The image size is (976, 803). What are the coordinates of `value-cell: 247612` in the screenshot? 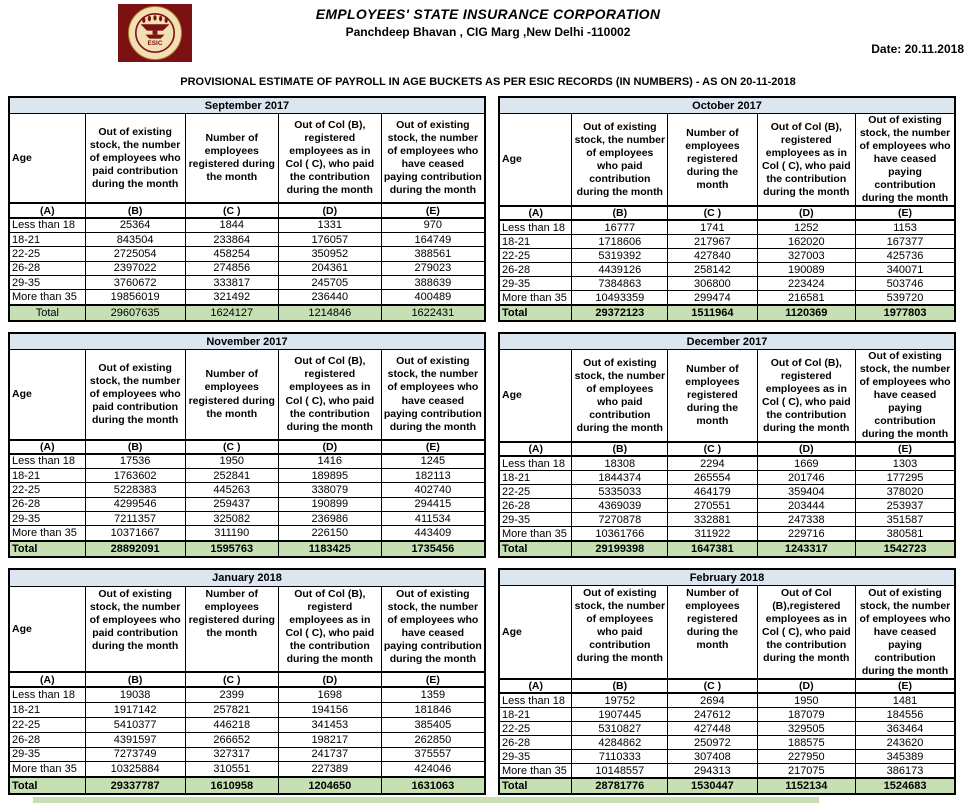 It's located at (712, 715).